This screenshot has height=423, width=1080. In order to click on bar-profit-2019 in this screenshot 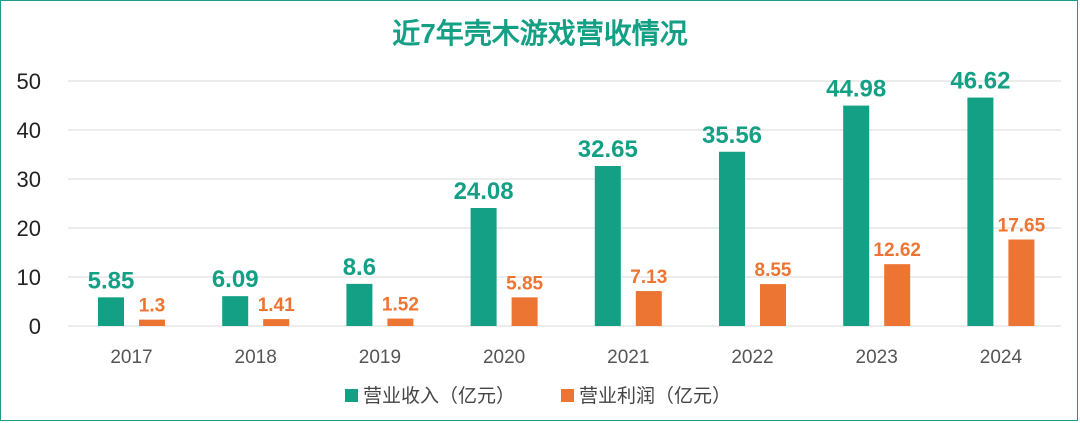, I will do `click(400, 322)`.